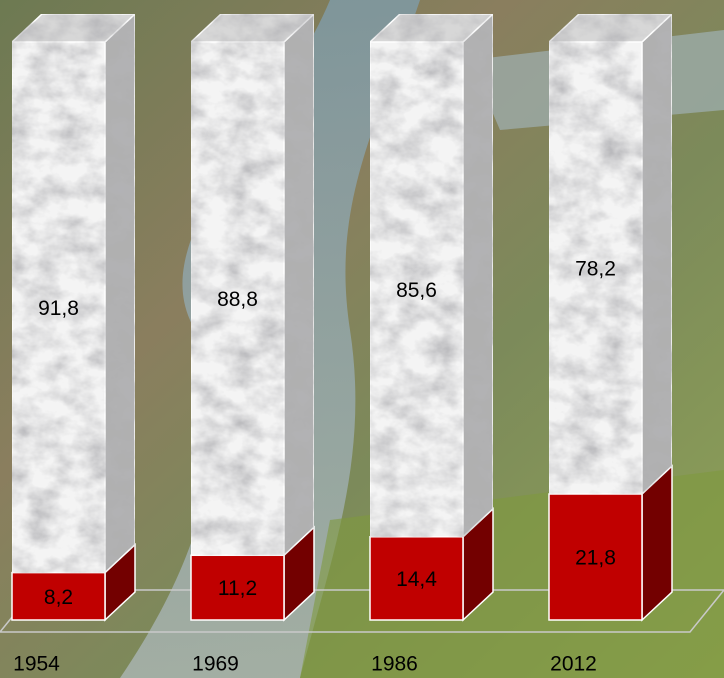  I want to click on x-tick-label: 1969, so click(215, 664).